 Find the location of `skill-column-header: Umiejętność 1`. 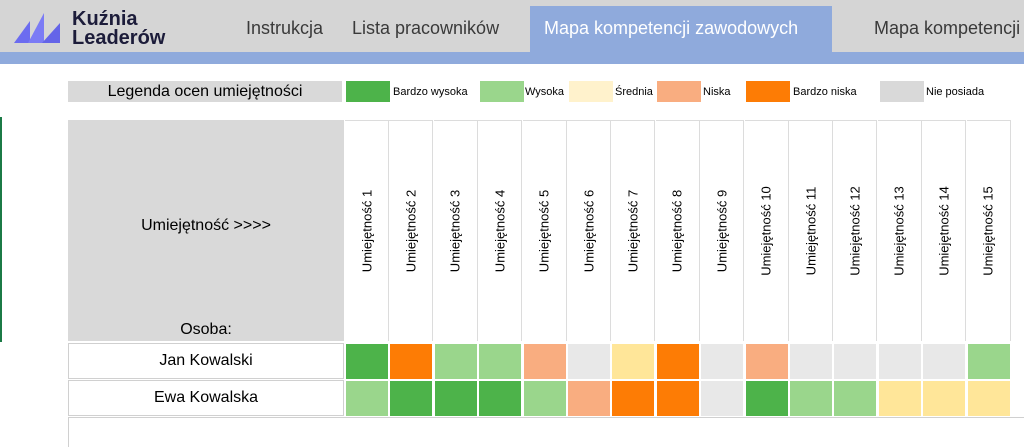

skill-column-header: Umiejętność 1 is located at coordinates (367, 230).